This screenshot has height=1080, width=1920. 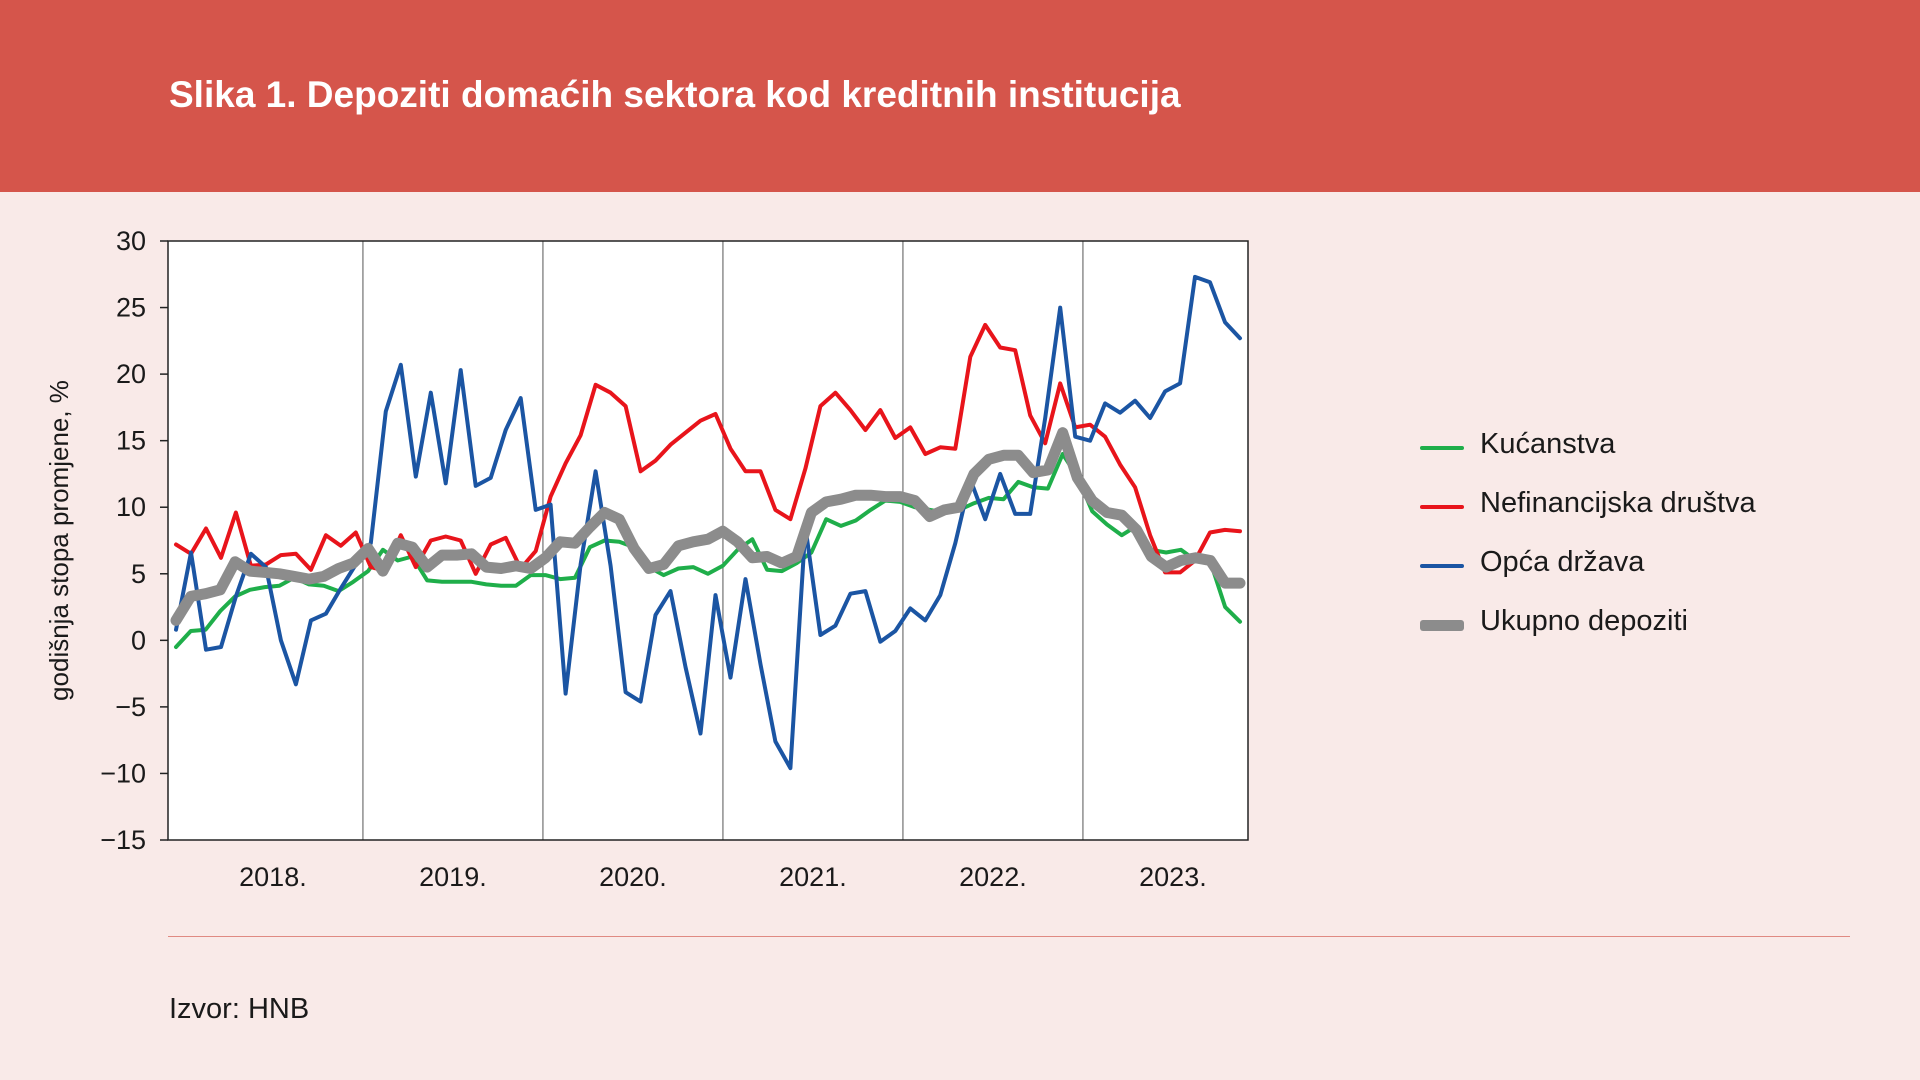 What do you see at coordinates (130, 707) in the screenshot?
I see `y-tick-label: −5` at bounding box center [130, 707].